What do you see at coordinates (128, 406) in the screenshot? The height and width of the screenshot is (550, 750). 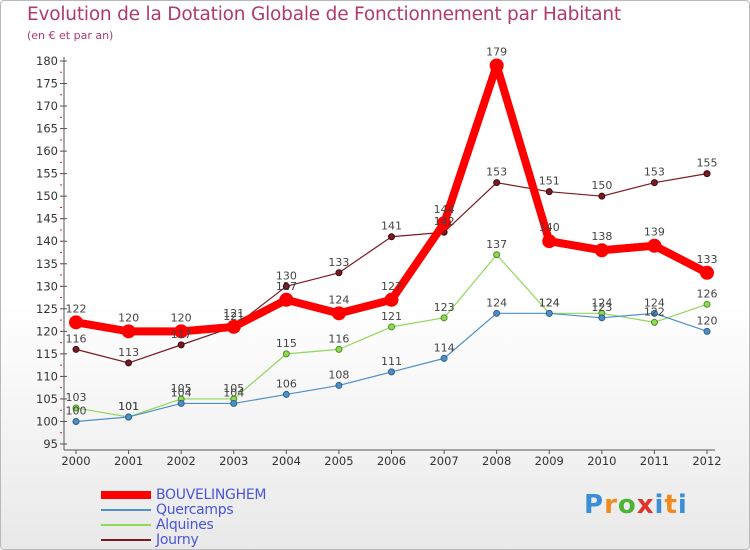 I see `data-label: 101` at bounding box center [128, 406].